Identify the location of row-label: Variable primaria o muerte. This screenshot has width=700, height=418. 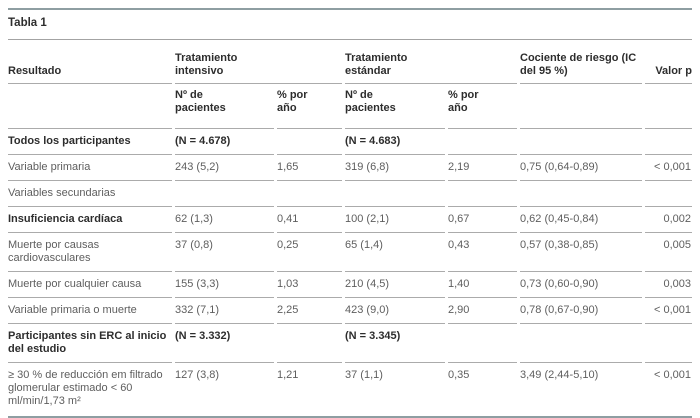
(90, 311).